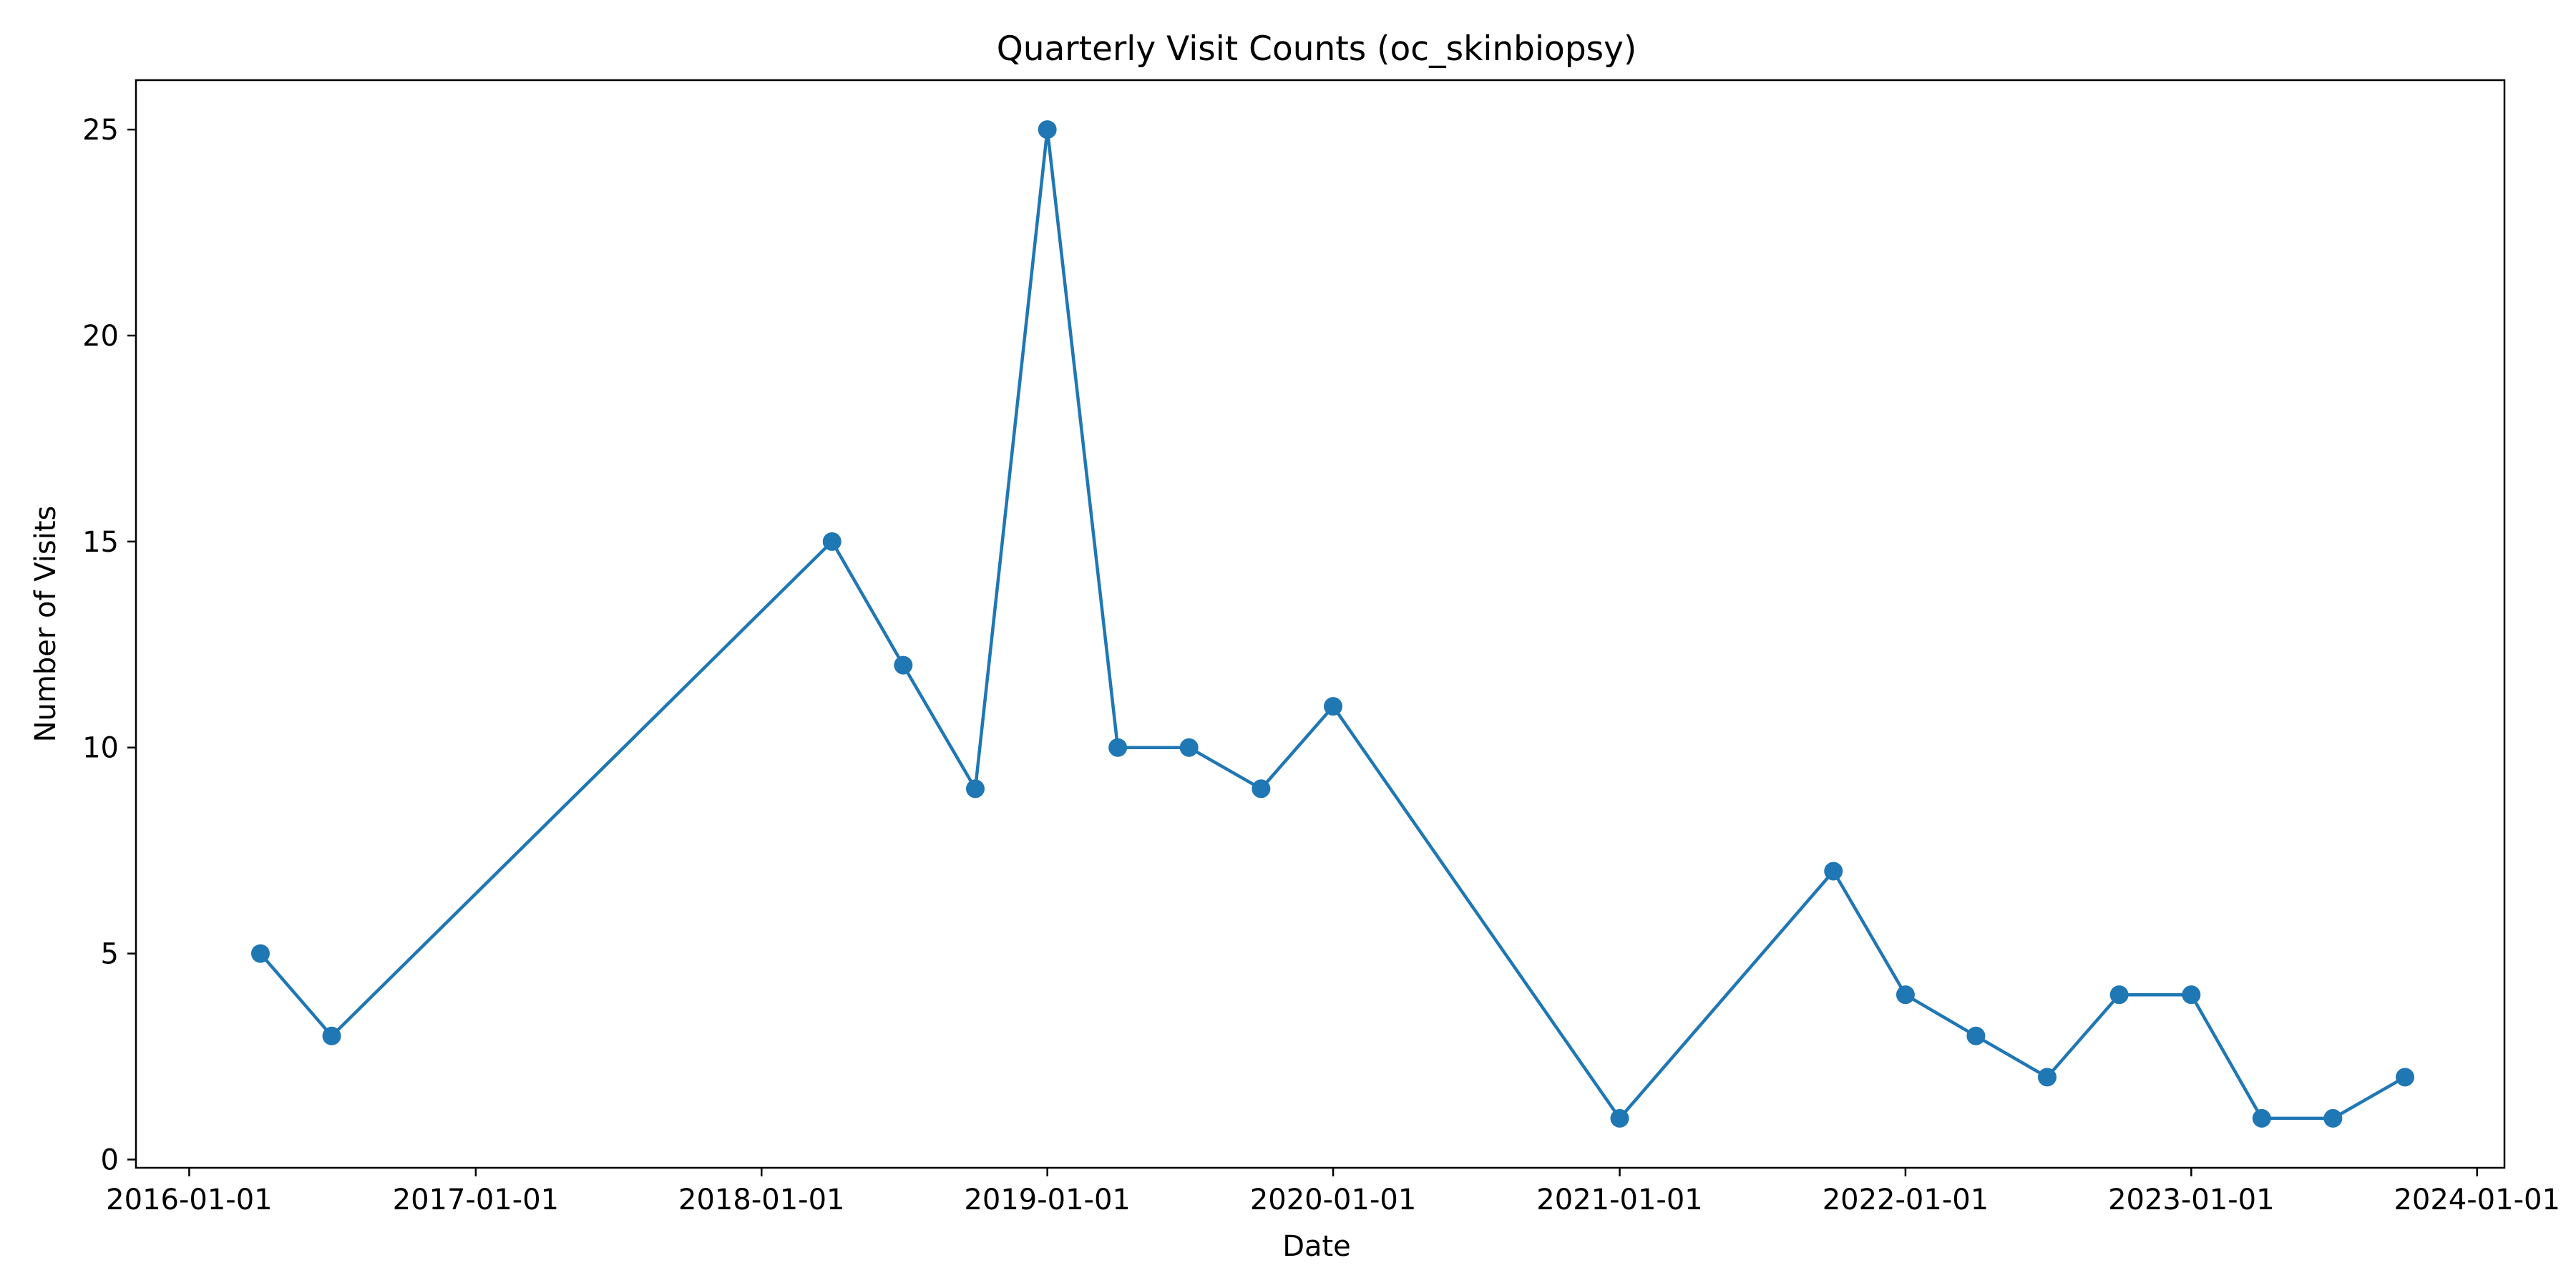  What do you see at coordinates (110, 1159) in the screenshot?
I see `y-tick-label: 0` at bounding box center [110, 1159].